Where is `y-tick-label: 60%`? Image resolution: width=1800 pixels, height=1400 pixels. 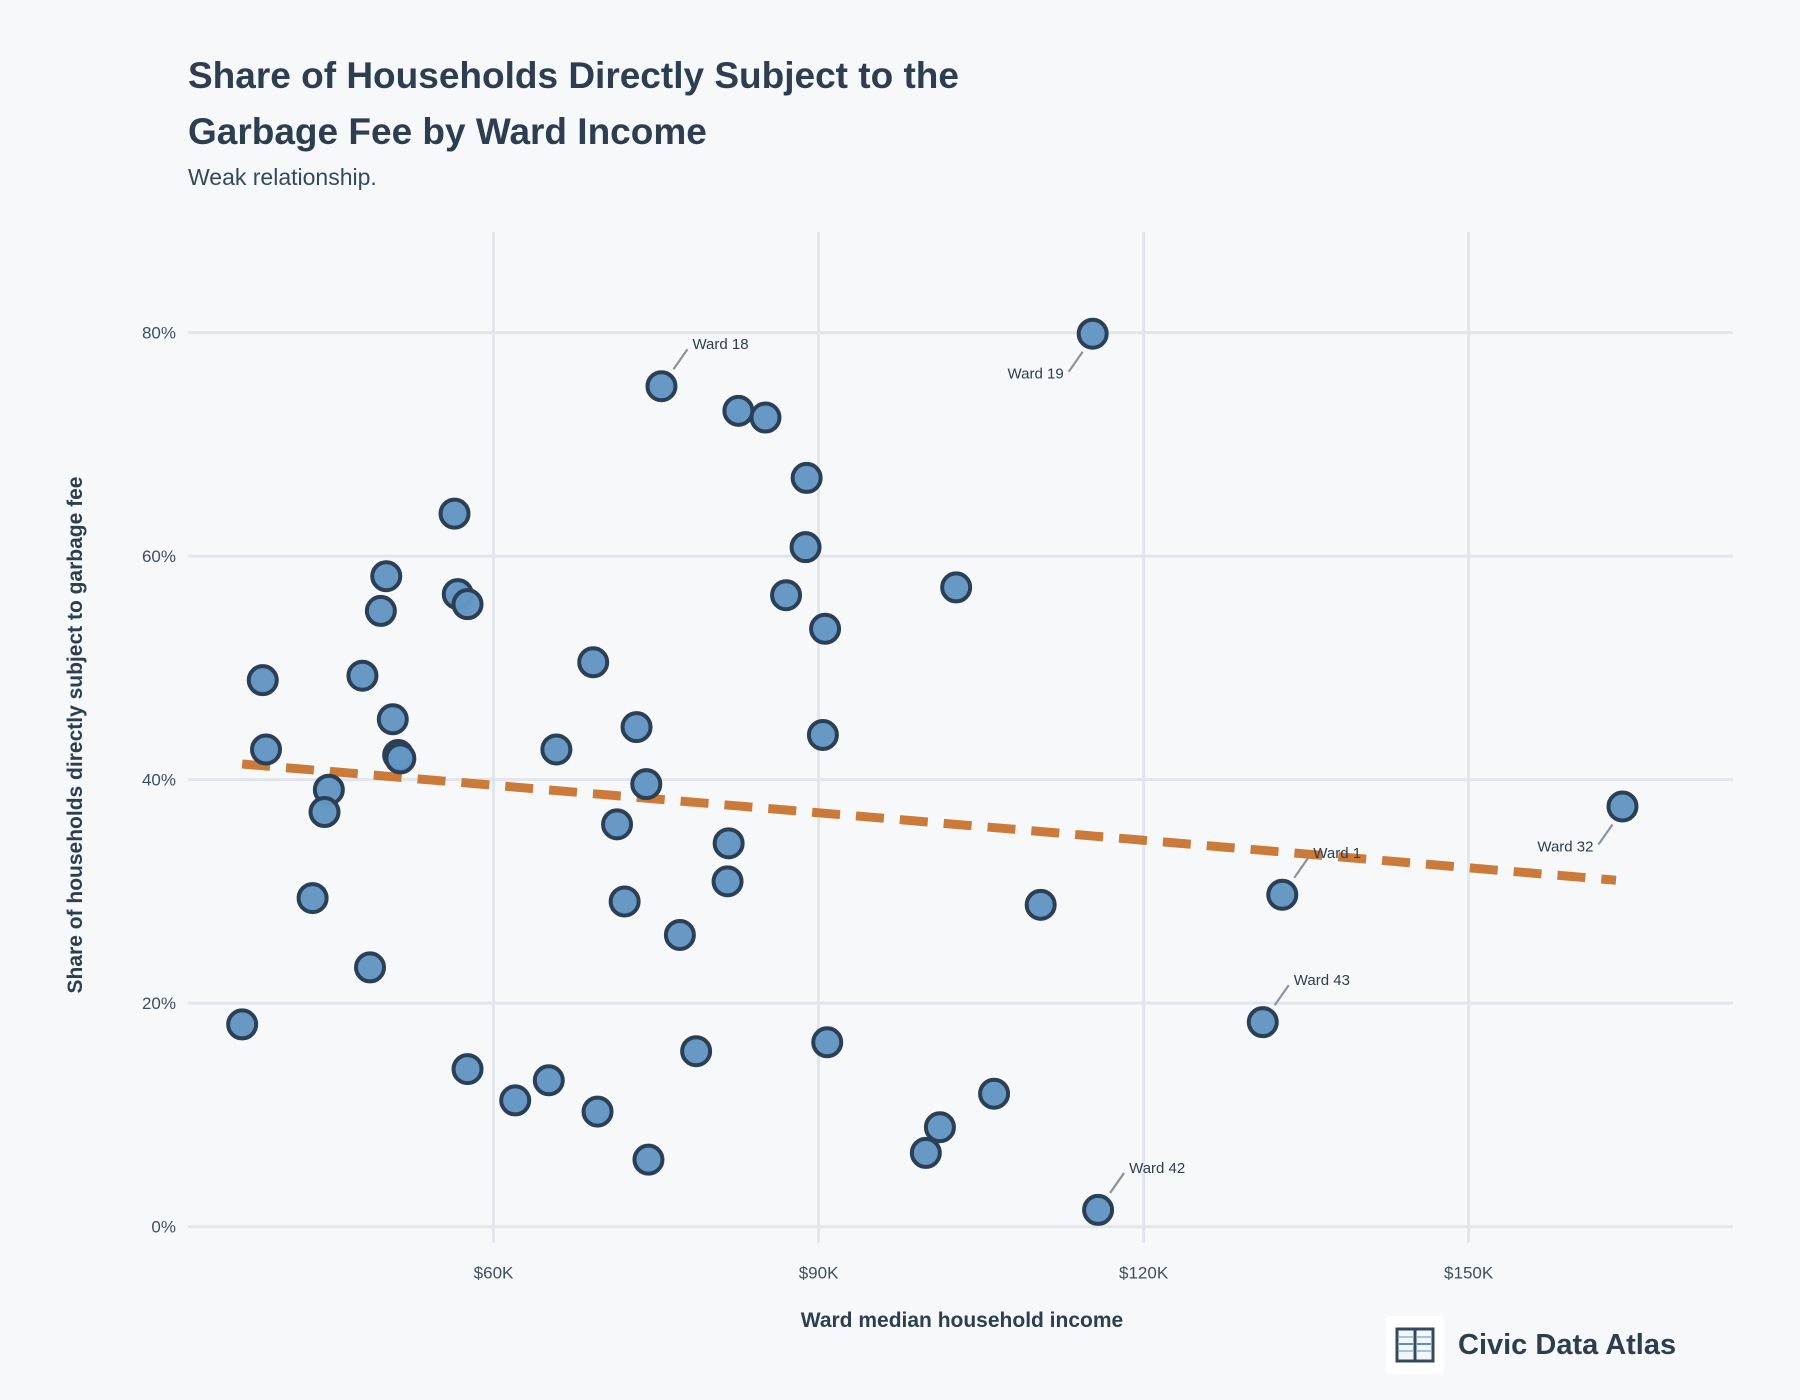
y-tick-label: 60% is located at coordinates (159, 556).